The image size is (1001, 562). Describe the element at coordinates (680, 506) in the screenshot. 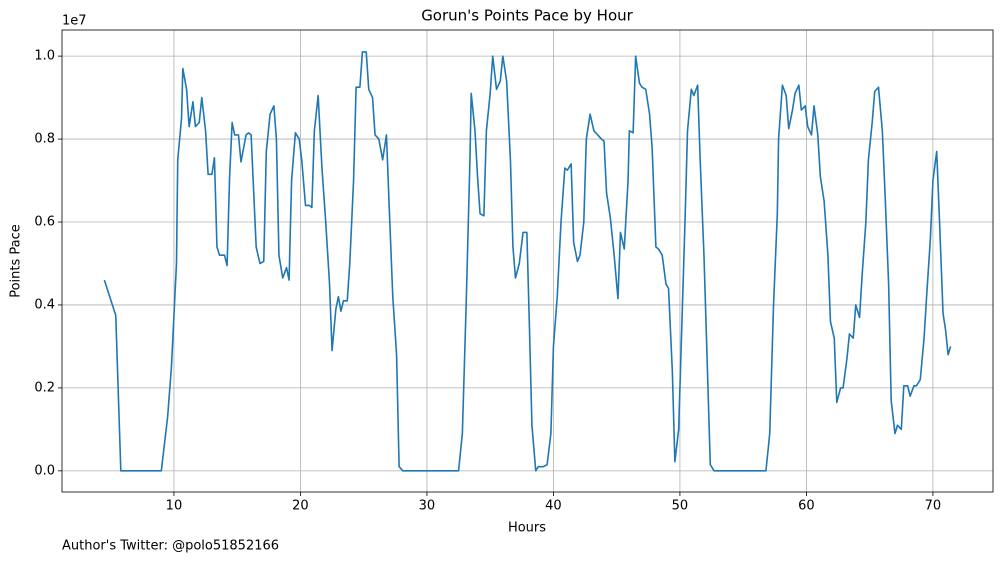

I see `x-tick-label: 50` at that location.